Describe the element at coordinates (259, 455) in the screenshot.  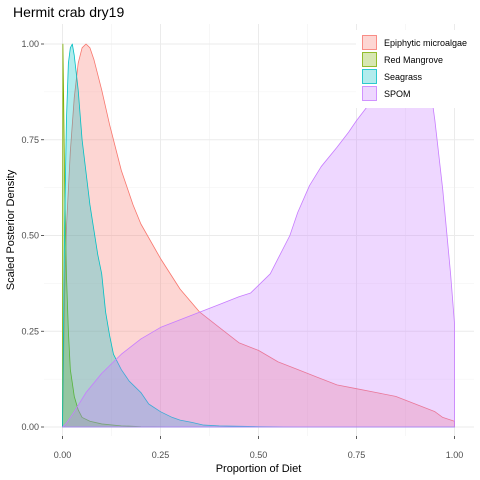
I see `x-tick-label: 0.50` at that location.